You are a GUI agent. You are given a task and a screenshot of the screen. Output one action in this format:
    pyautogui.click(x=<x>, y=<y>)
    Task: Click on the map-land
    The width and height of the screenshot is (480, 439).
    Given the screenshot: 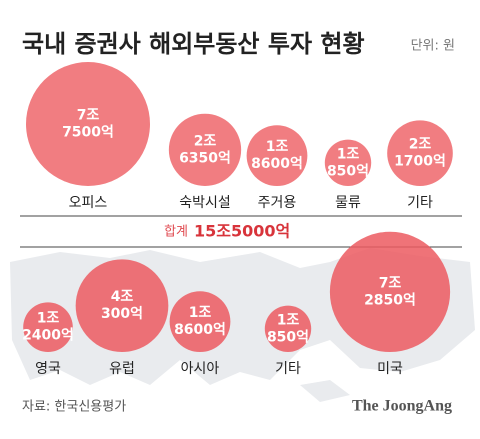 What is the action you would take?
    pyautogui.click(x=325, y=391)
    